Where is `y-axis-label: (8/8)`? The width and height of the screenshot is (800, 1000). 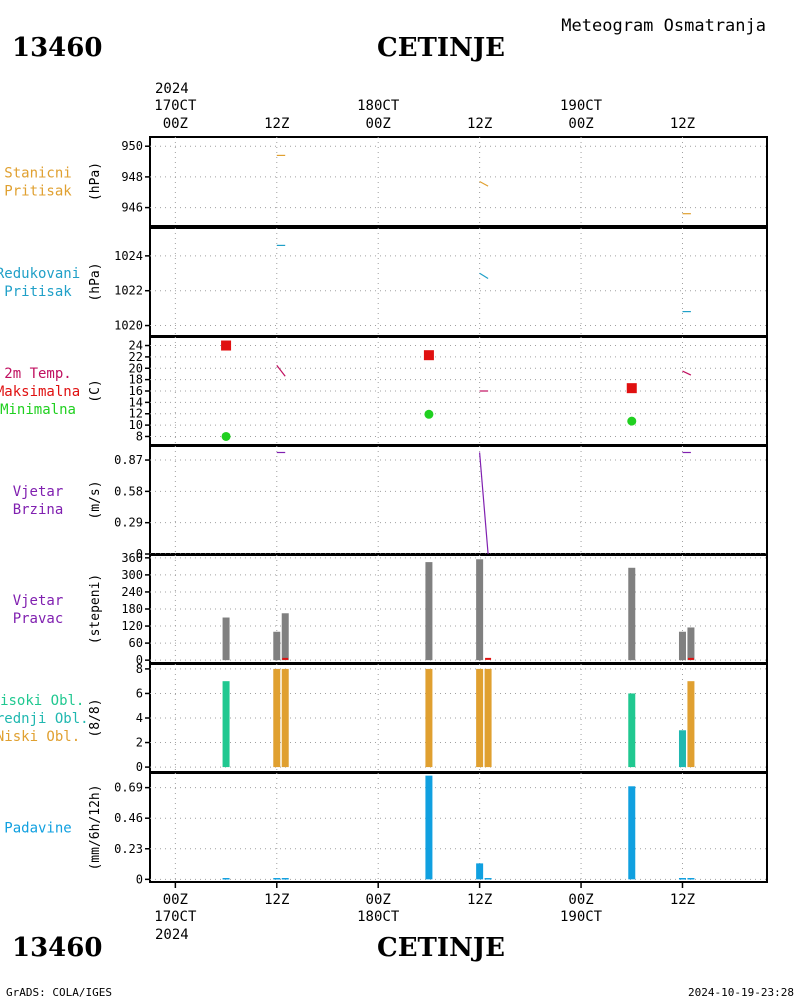
y-axis-label: (8/8) is located at coordinates (95, 717).